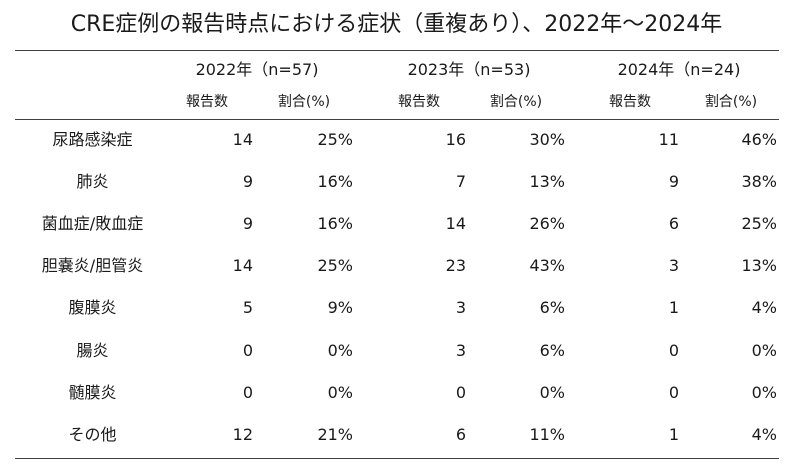 Image resolution: width=793 pixels, height=466 pixels. I want to click on cell-count: 11, so click(668, 139).